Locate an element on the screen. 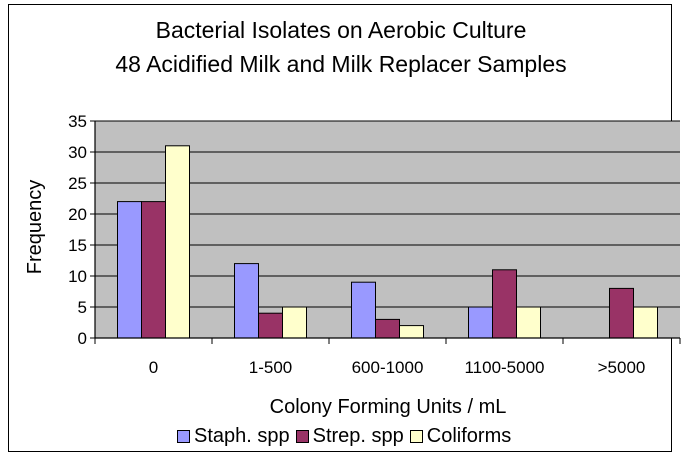 This screenshot has width=682, height=455. y-tick-label: 35 is located at coordinates (77, 121).